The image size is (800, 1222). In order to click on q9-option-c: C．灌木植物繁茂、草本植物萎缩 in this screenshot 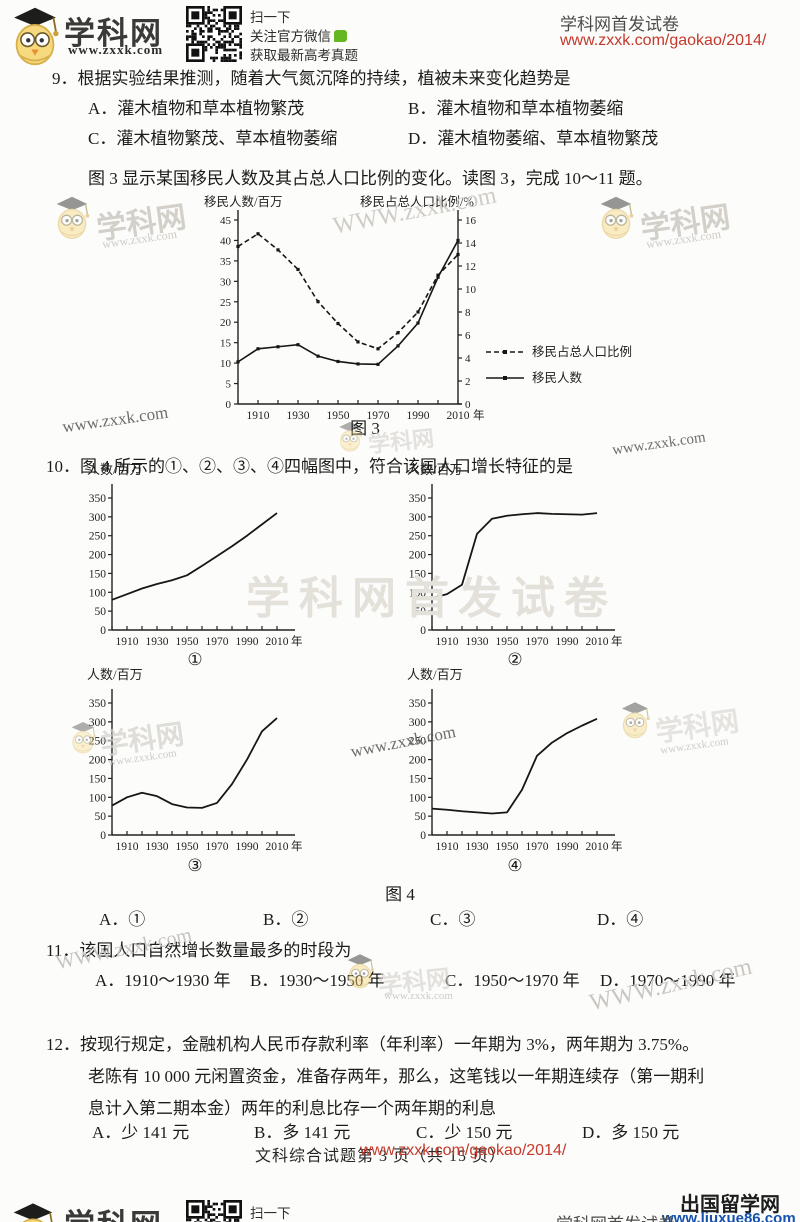, I will do `click(213, 138)`.